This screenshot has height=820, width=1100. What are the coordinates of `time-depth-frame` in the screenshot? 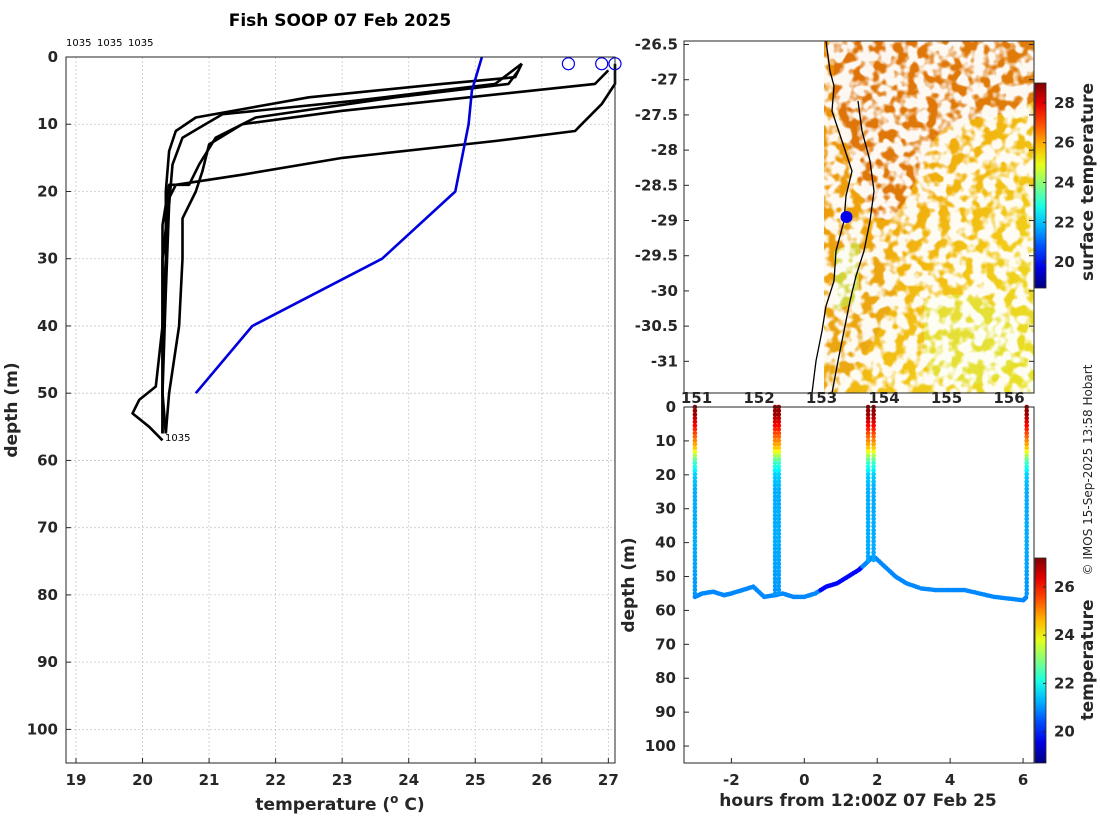 It's located at (859, 585).